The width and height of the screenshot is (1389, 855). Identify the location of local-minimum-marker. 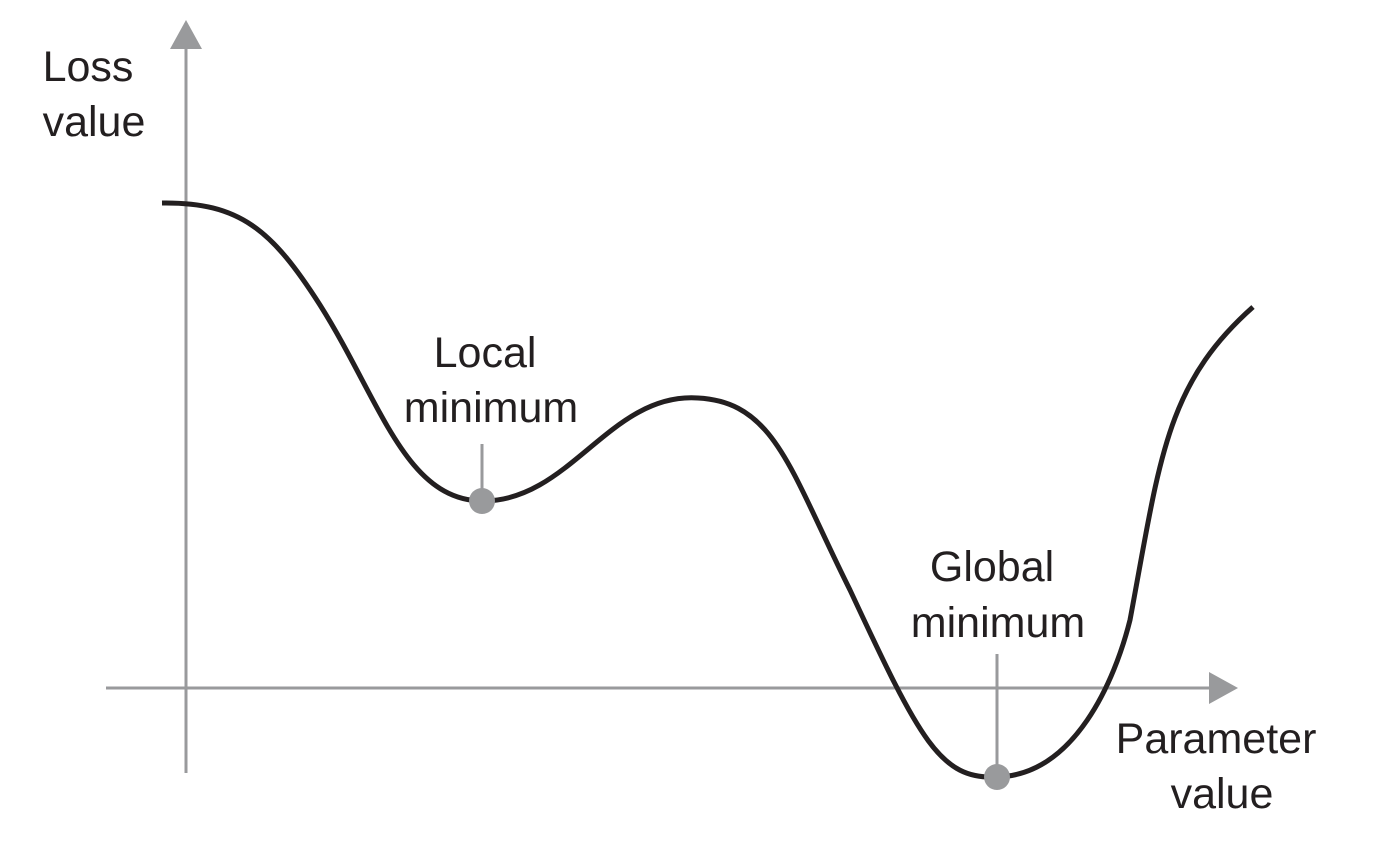
(482, 501).